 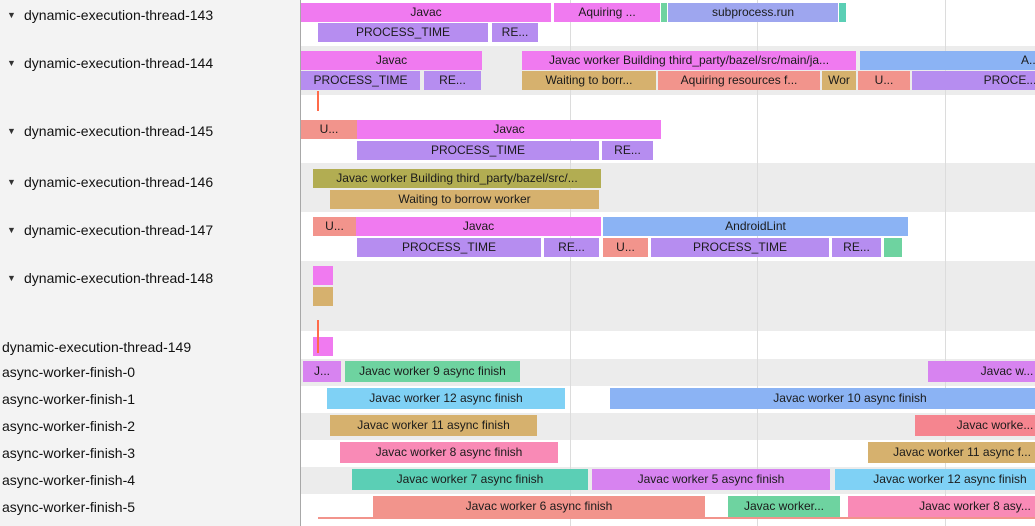 I want to click on trace-slice: Wor, so click(x=839, y=80).